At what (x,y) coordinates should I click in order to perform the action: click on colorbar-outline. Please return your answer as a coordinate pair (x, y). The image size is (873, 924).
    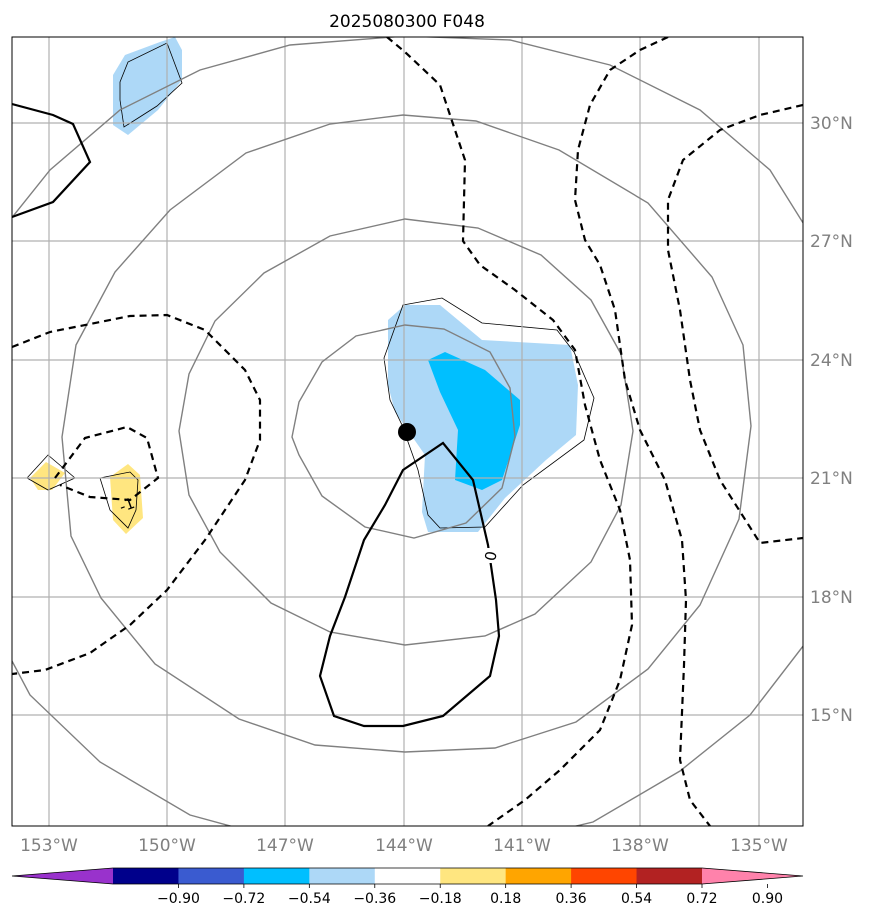
    Looking at the image, I should click on (407, 876).